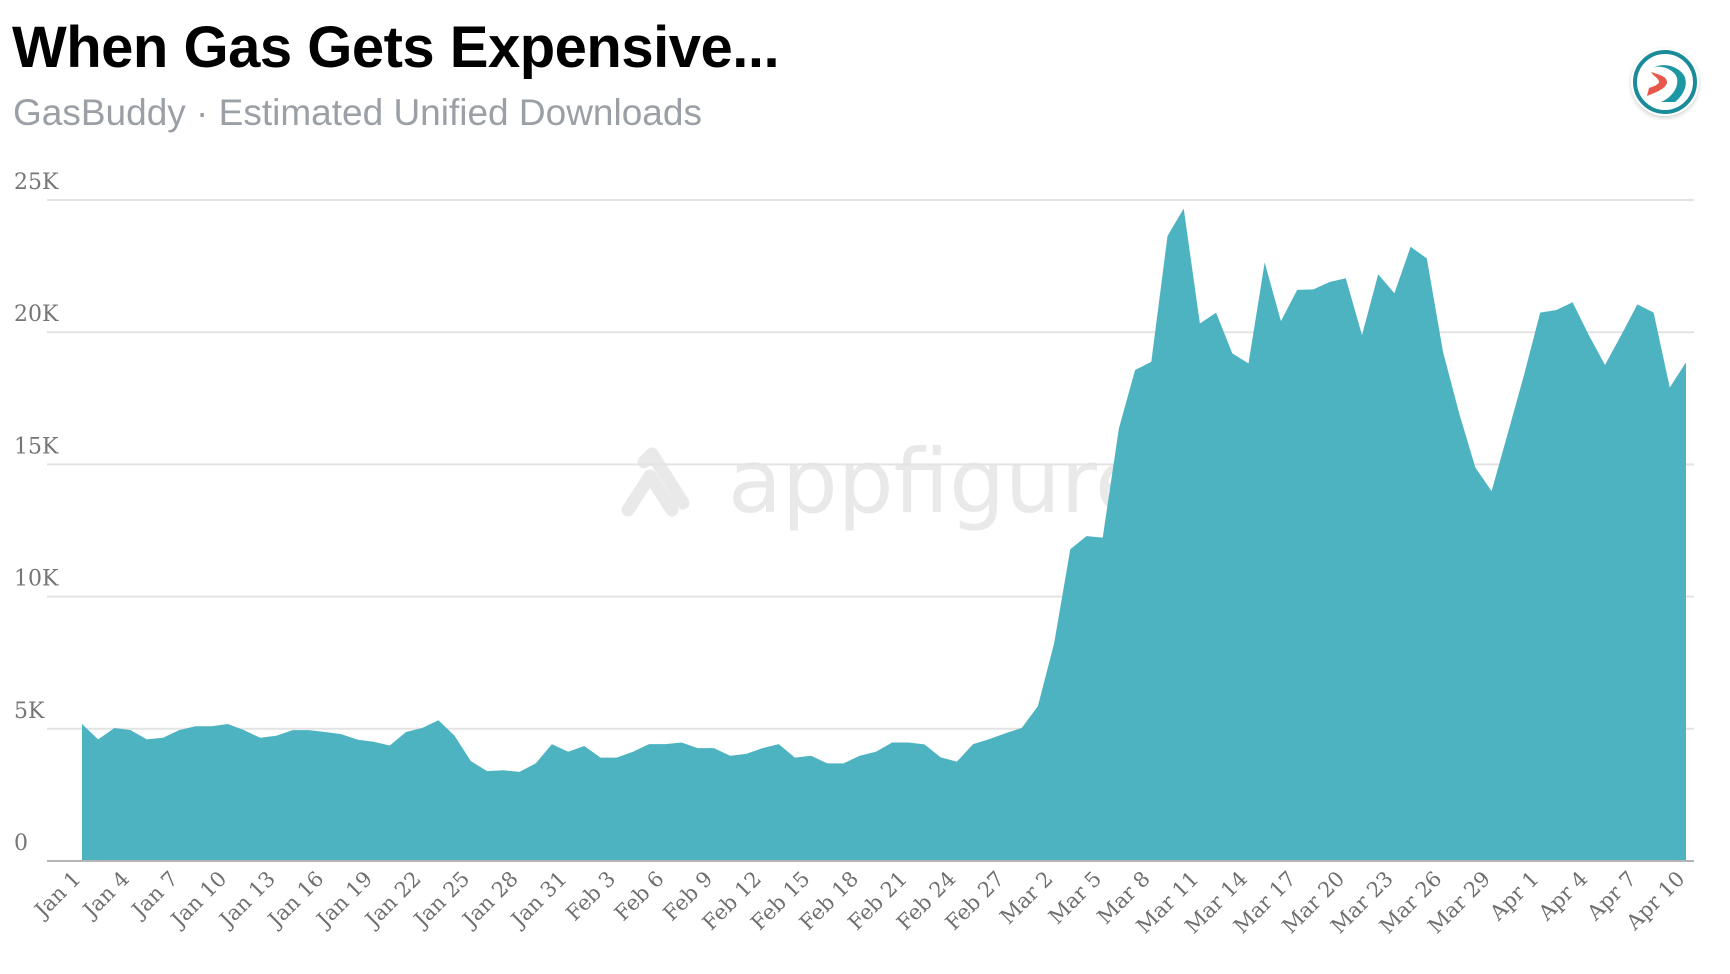 This screenshot has width=1730, height=974. I want to click on y-tick-label: 25K, so click(36, 182).